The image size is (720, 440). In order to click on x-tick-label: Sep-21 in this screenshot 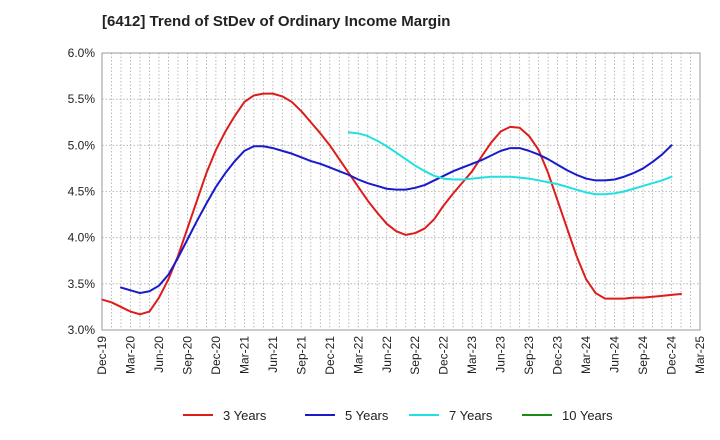, I will do `click(301, 355)`.